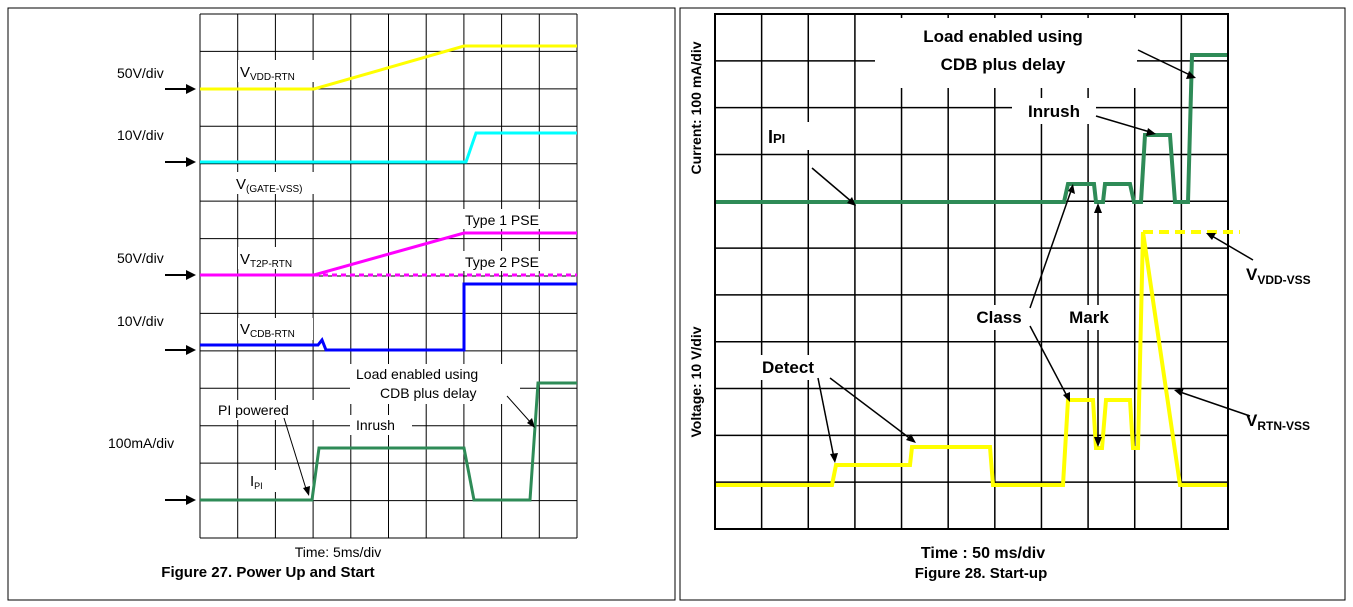 The image size is (1353, 607). Describe the element at coordinates (1278, 276) in the screenshot. I see `annot-vdd-vss: VVDD-VSS` at that location.